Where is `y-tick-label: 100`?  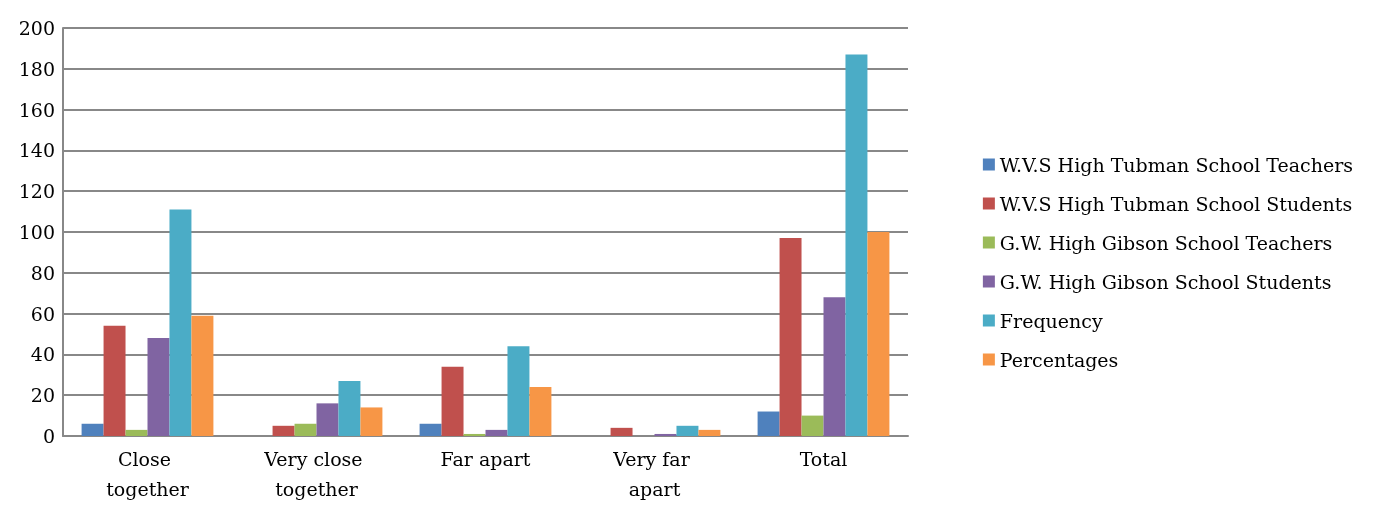
y-tick-label: 100 is located at coordinates (36, 232).